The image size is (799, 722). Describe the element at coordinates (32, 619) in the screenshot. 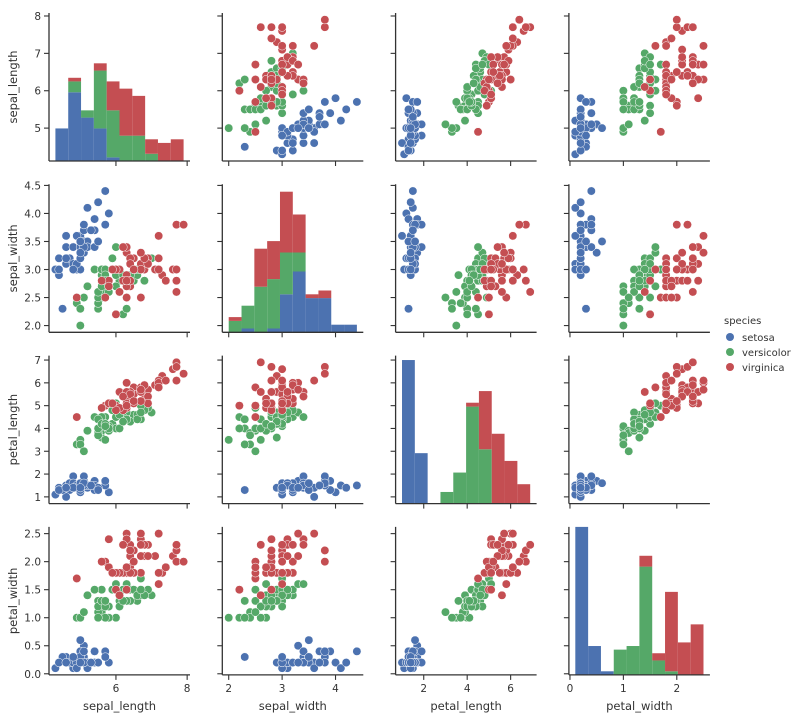

I see `y-tick-label: 1.0` at that location.